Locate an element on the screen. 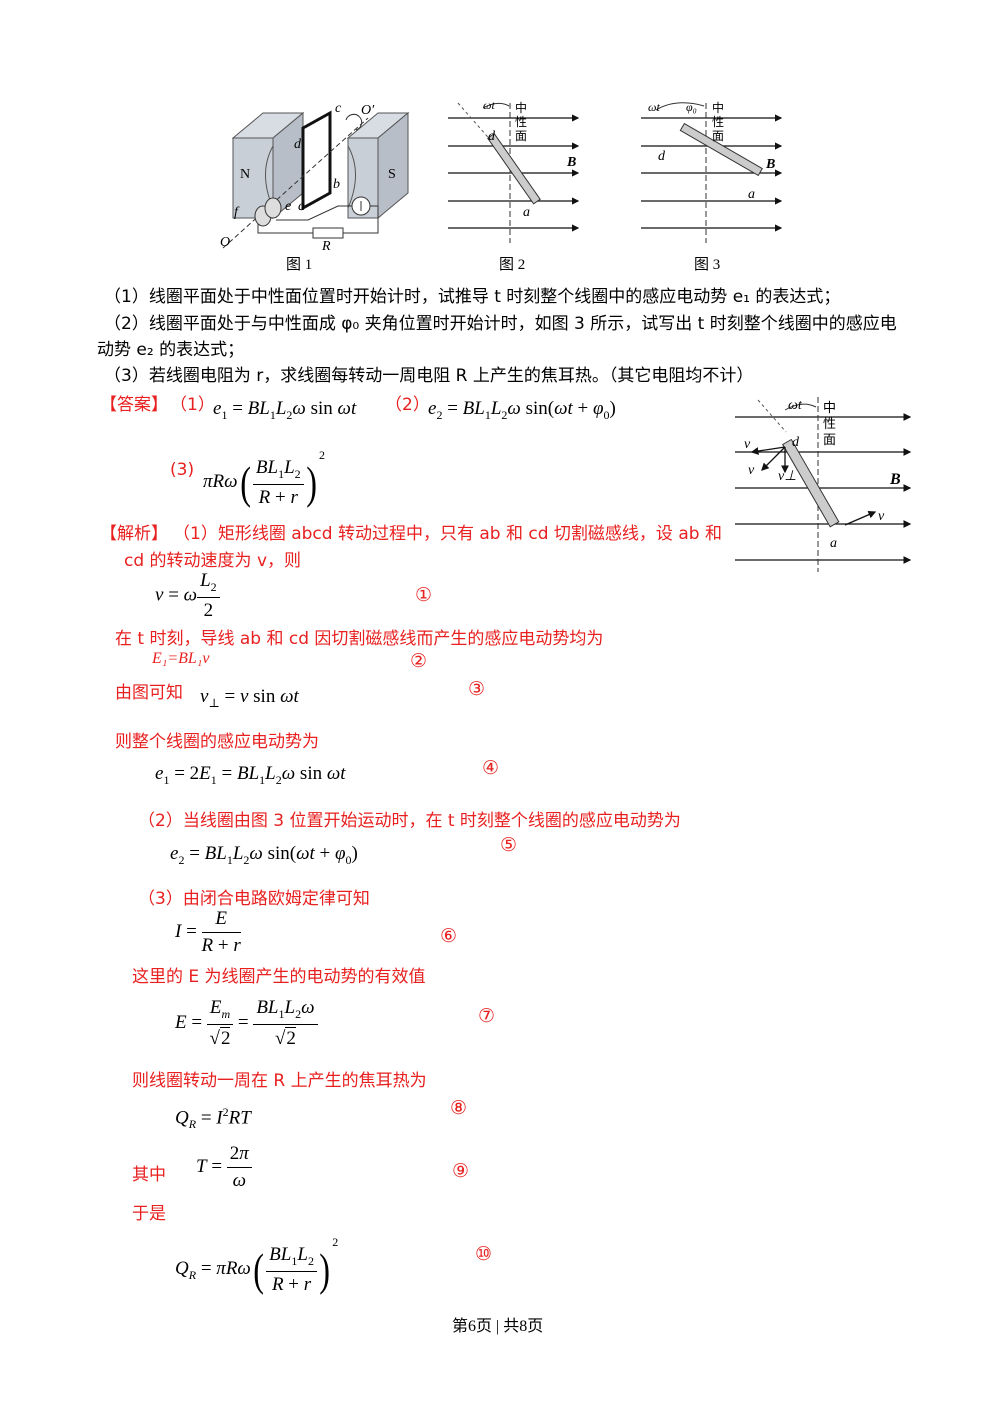  page-footer: 第6页 | 共8页 is located at coordinates (498, 1326).